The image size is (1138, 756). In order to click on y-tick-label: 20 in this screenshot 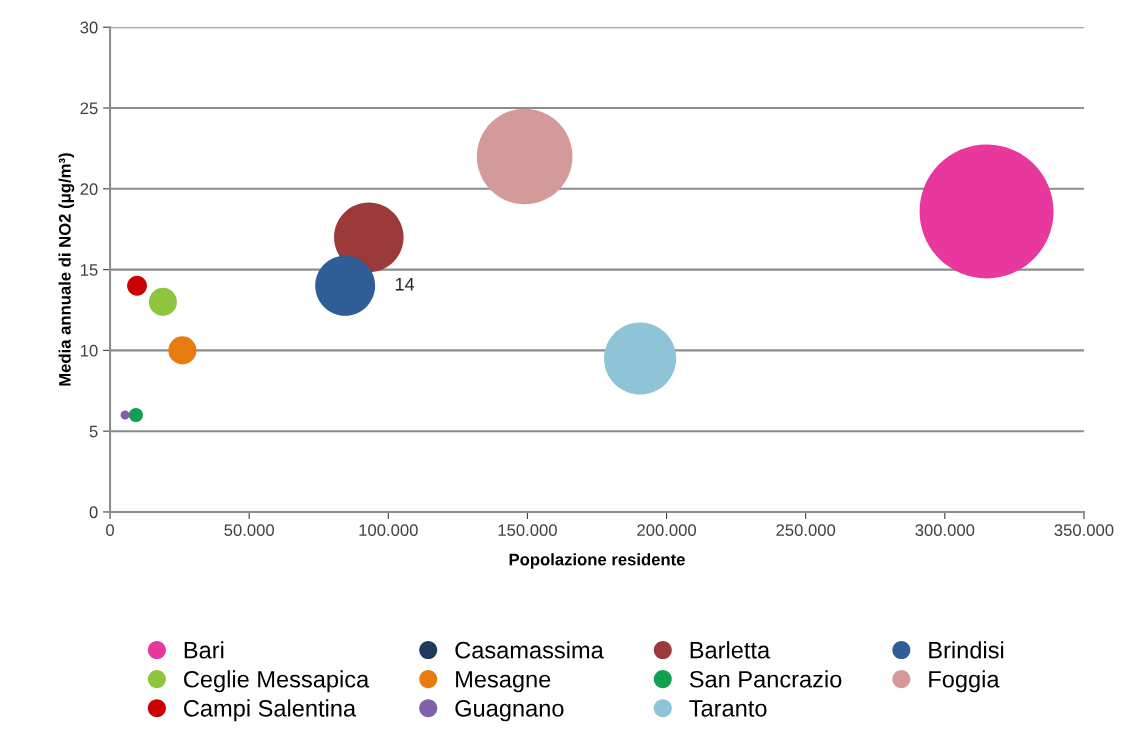, I will do `click(89, 189)`.